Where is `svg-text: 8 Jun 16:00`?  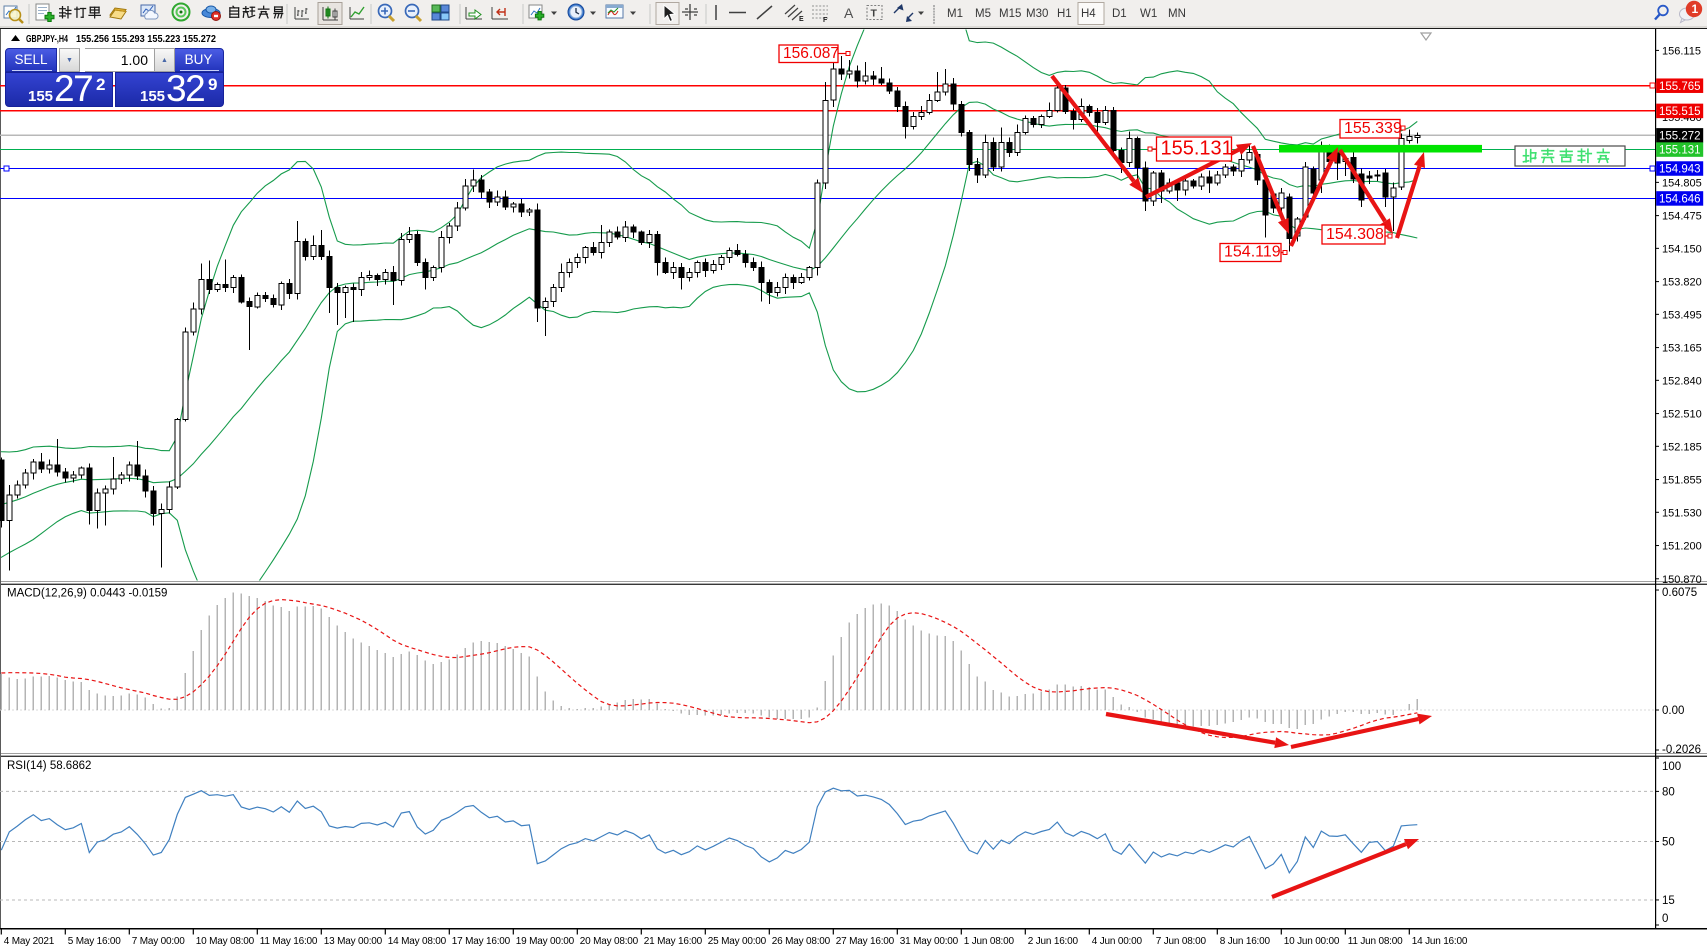 svg-text: 8 Jun 16:00 is located at coordinates (1245, 941).